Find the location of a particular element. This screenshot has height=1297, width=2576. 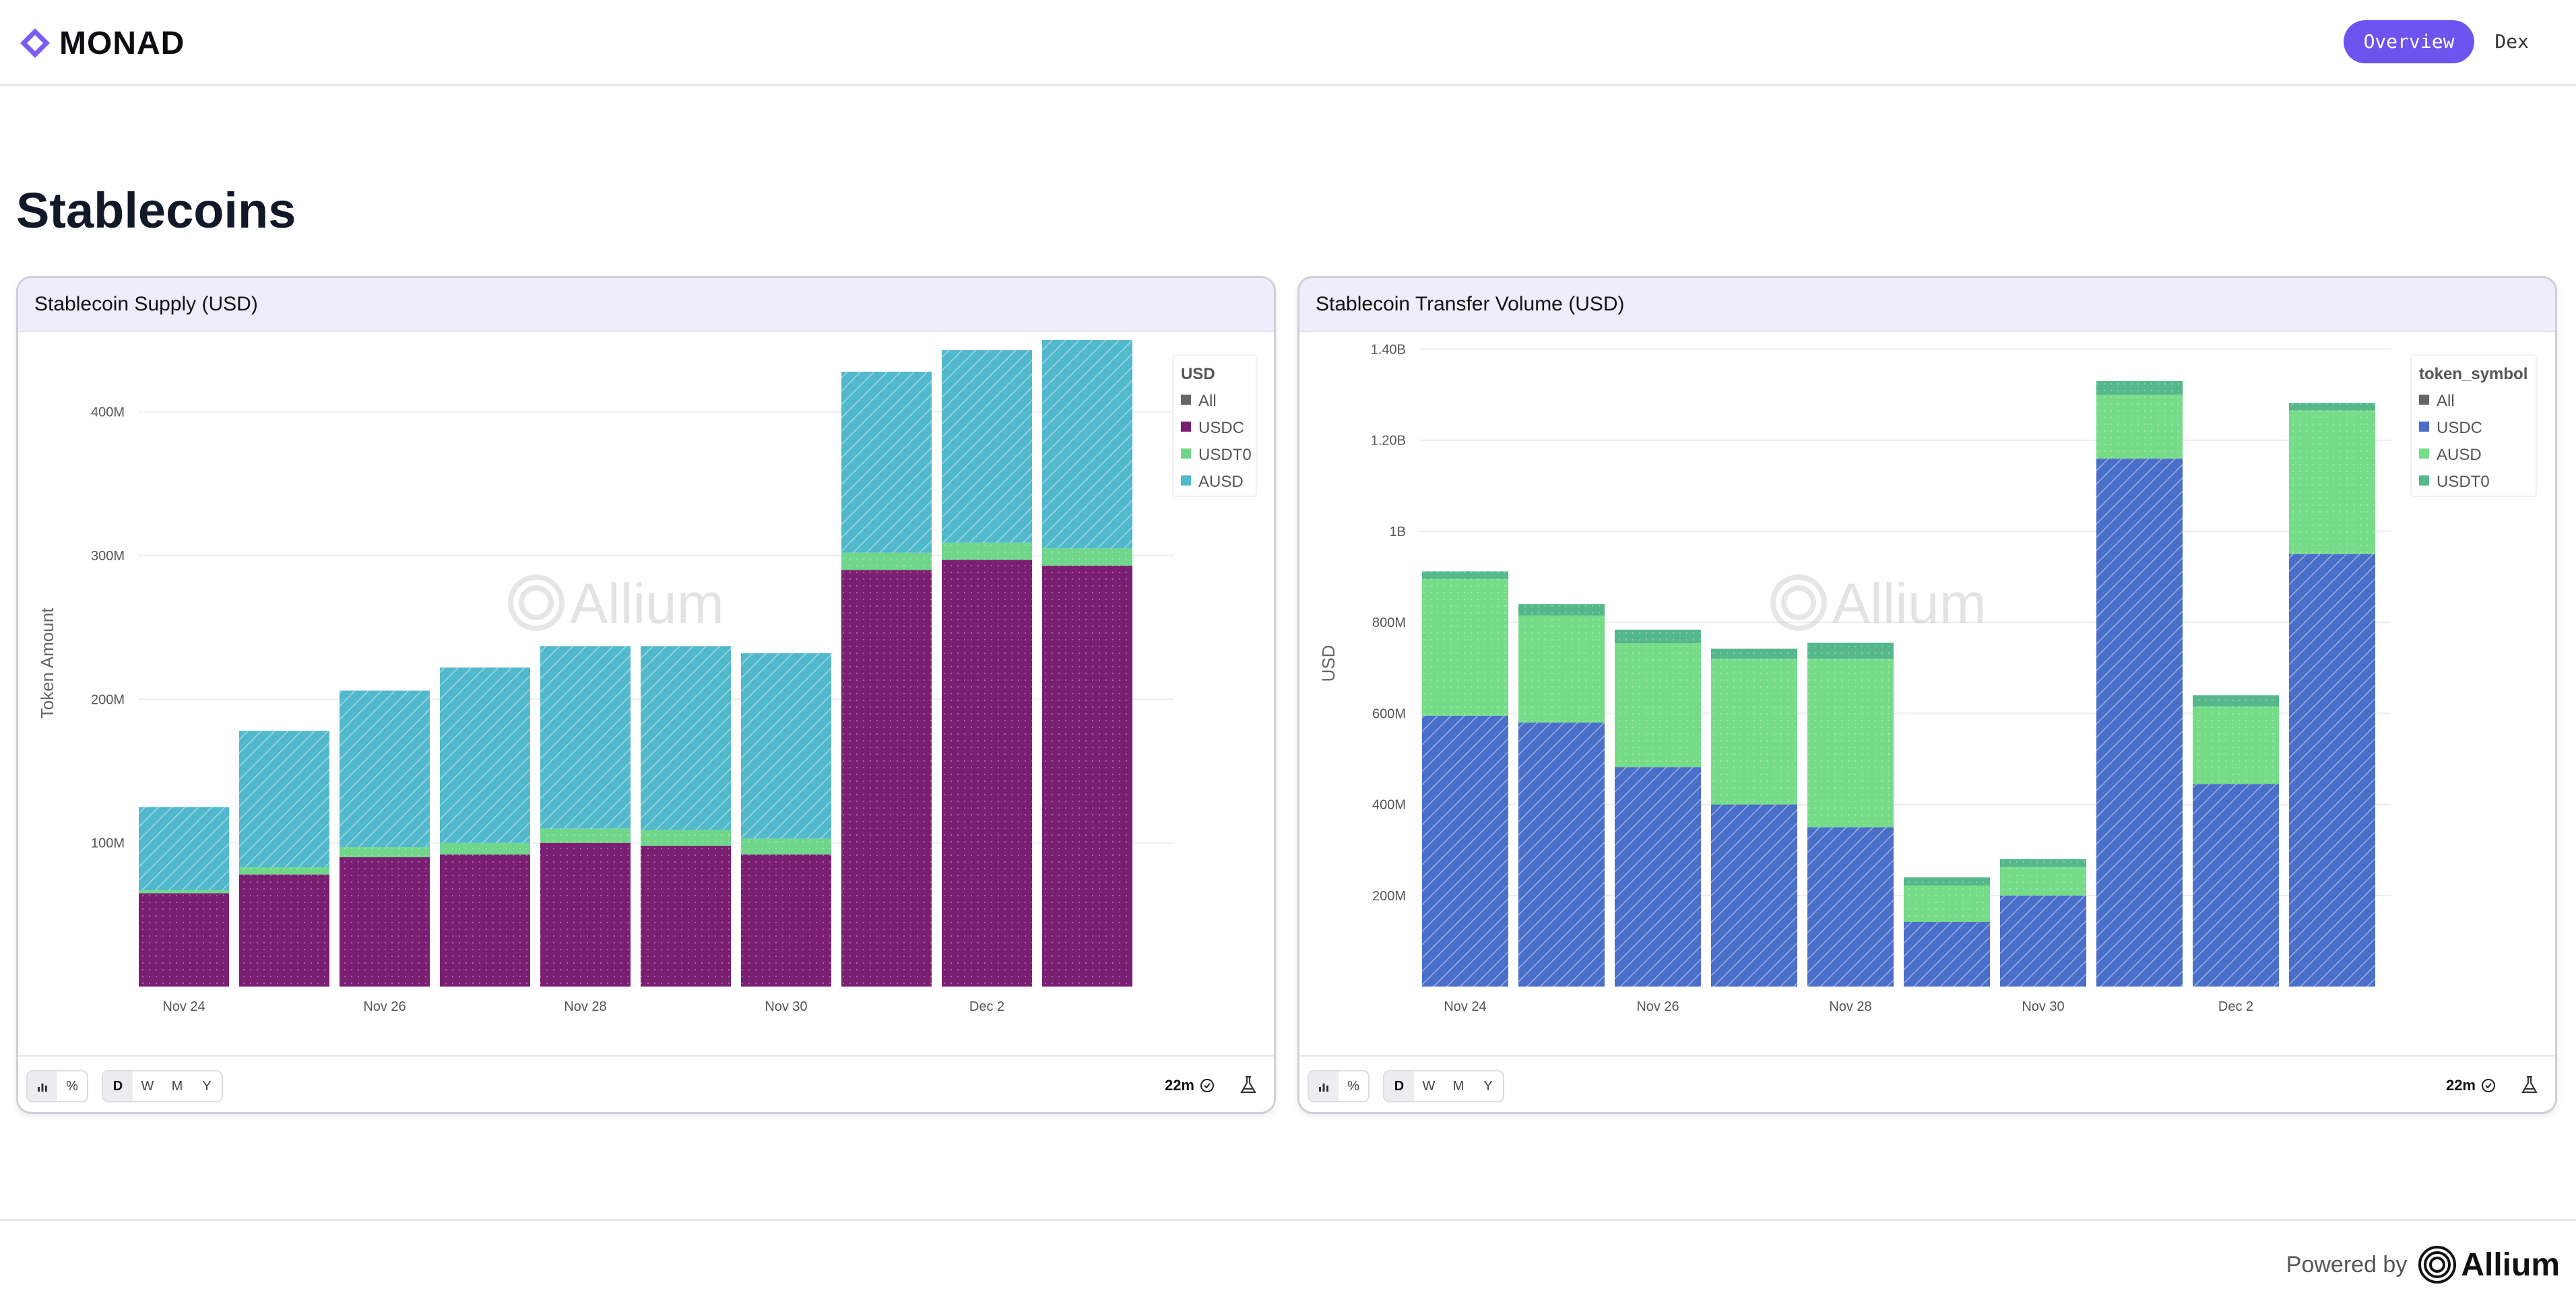

watermark-logo-ring is located at coordinates (1799, 602).